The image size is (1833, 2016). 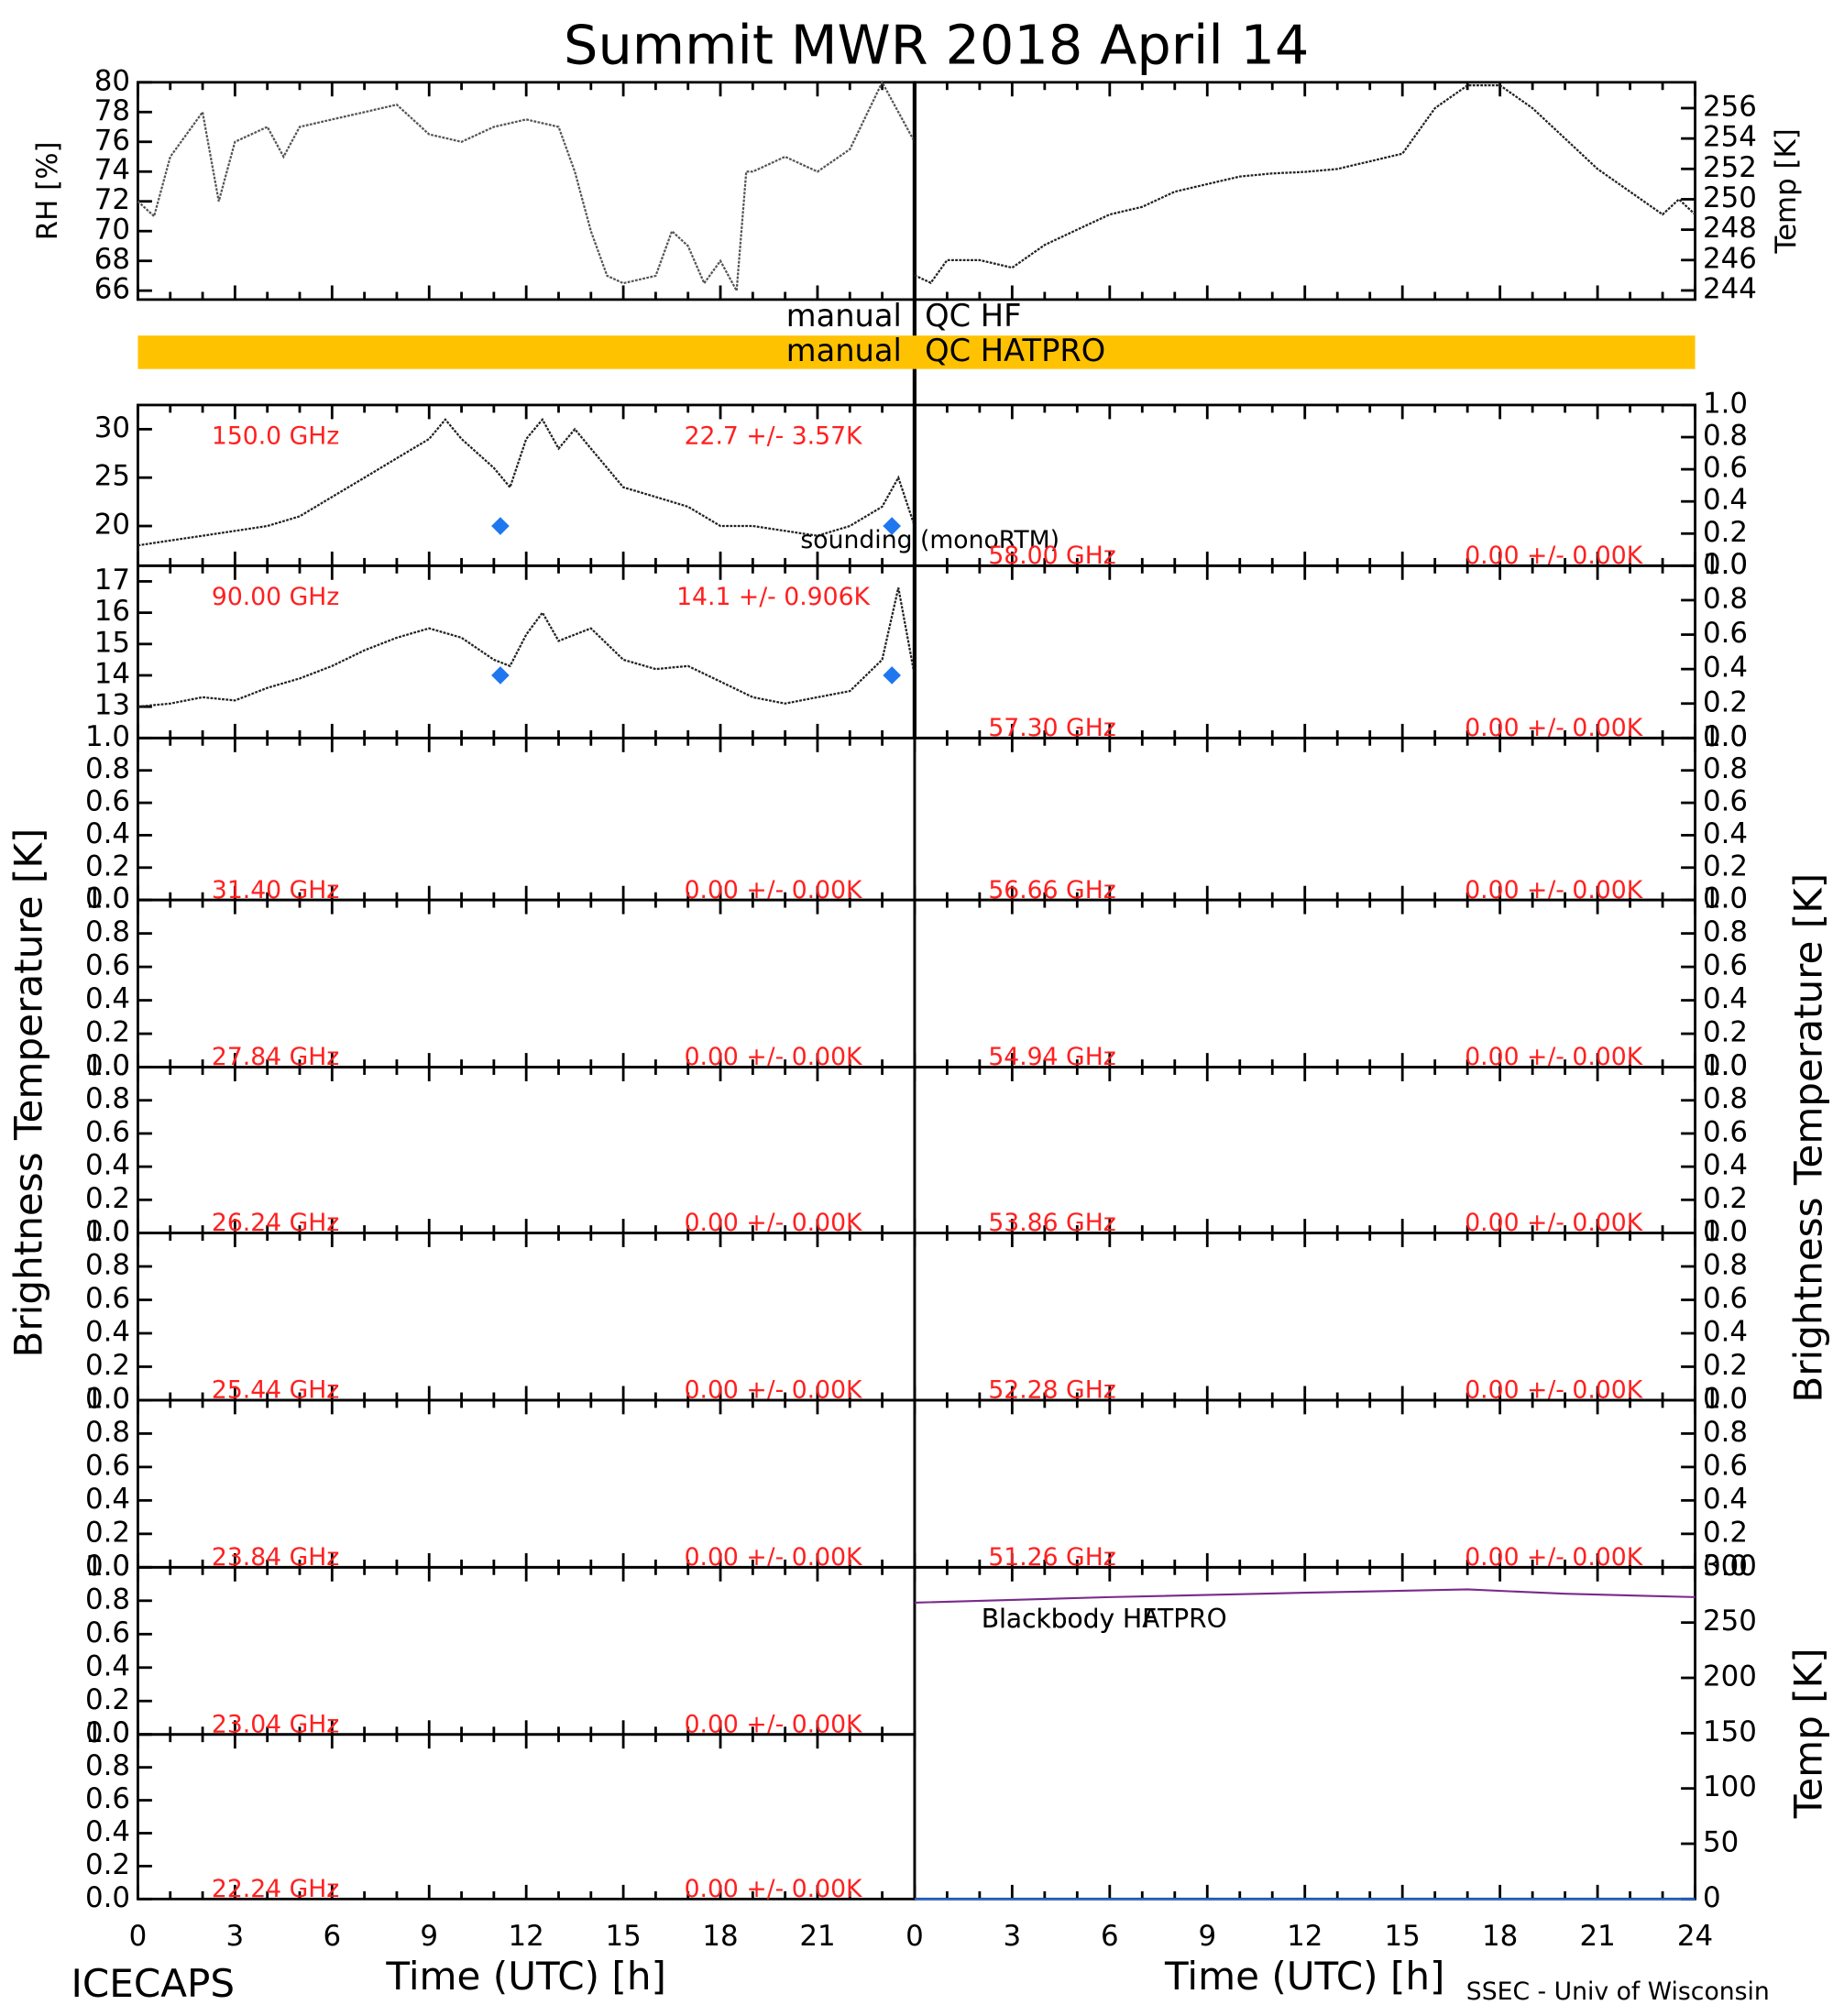 What do you see at coordinates (1618, 1992) in the screenshot?
I see `credit-right: SSEC - Univ of Wisconsin` at bounding box center [1618, 1992].